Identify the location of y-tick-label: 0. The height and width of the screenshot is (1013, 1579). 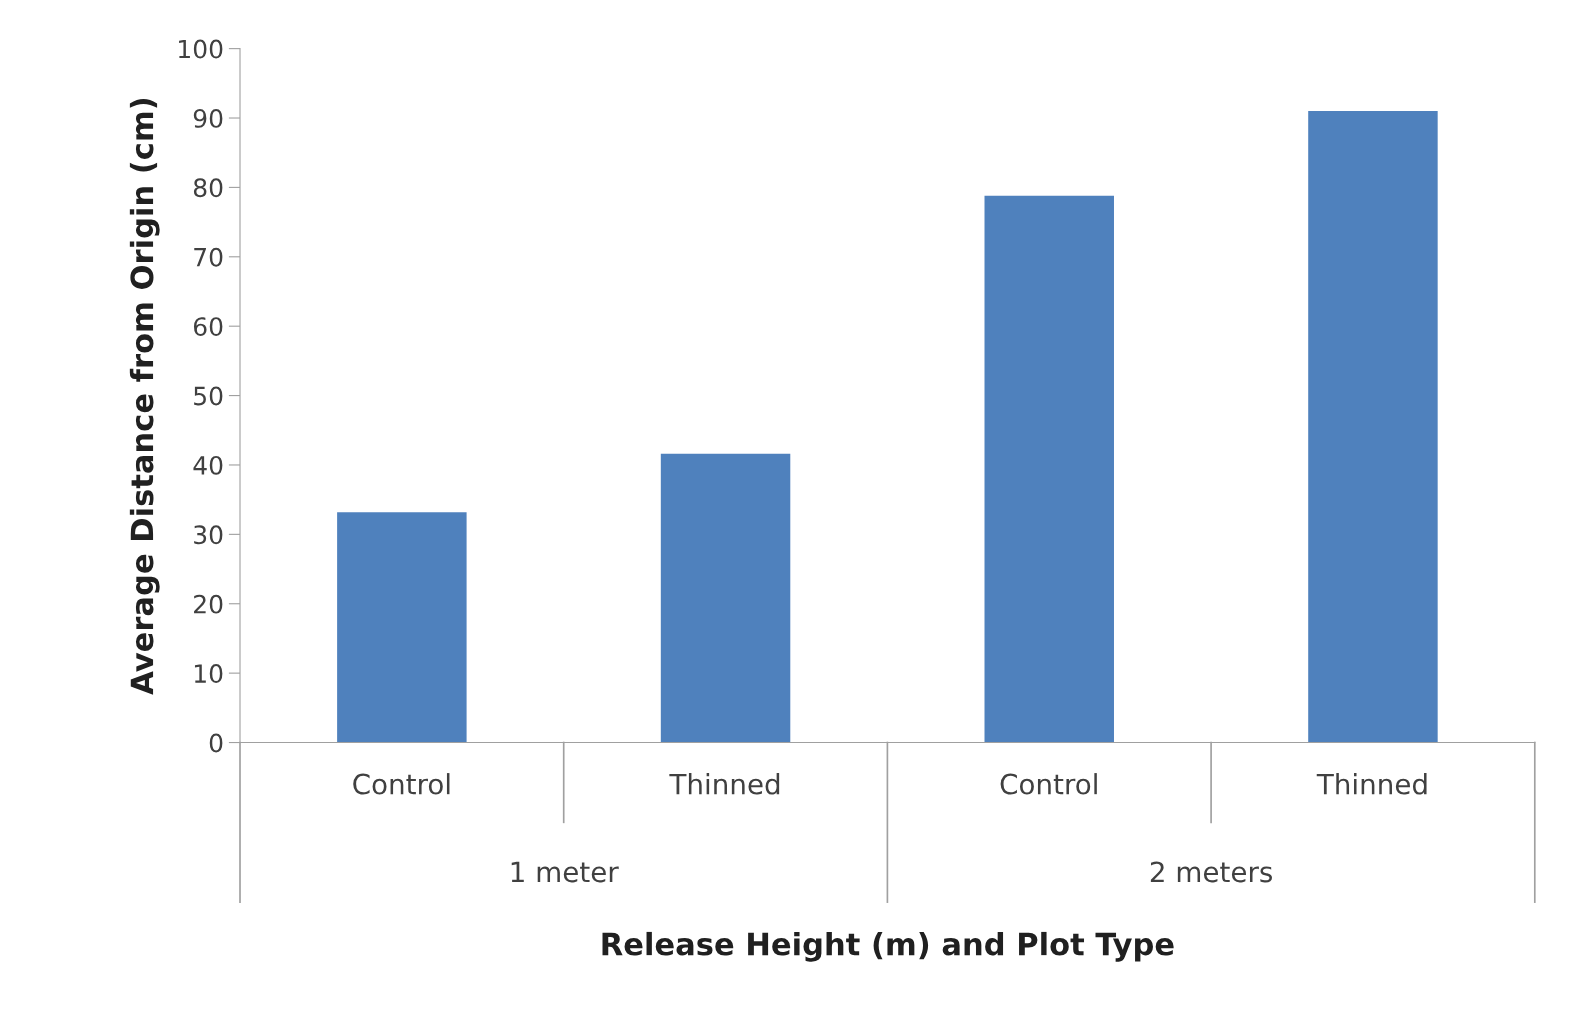
(216, 743).